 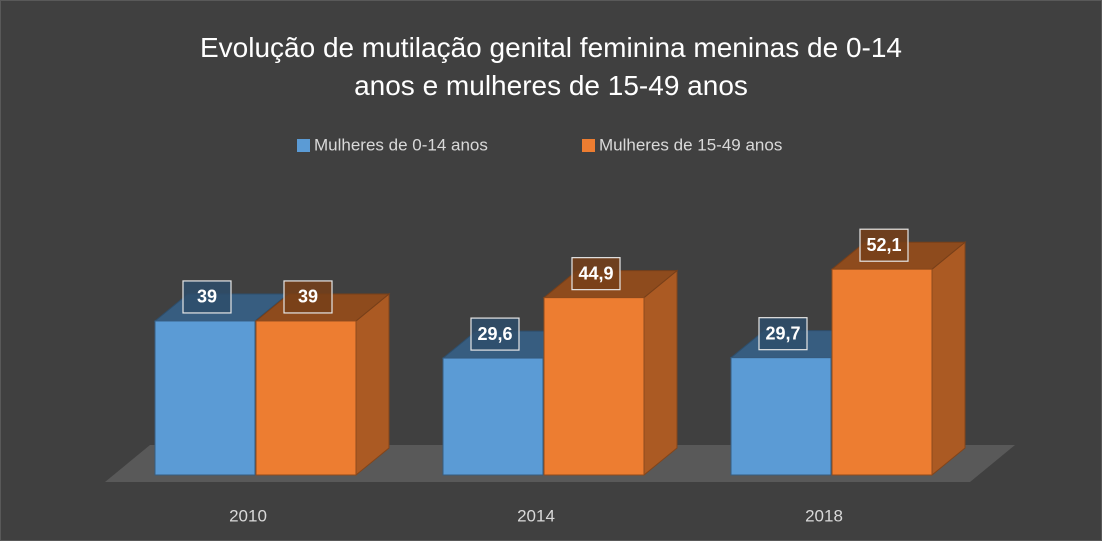 I want to click on data-label: 29,6, so click(x=494, y=334).